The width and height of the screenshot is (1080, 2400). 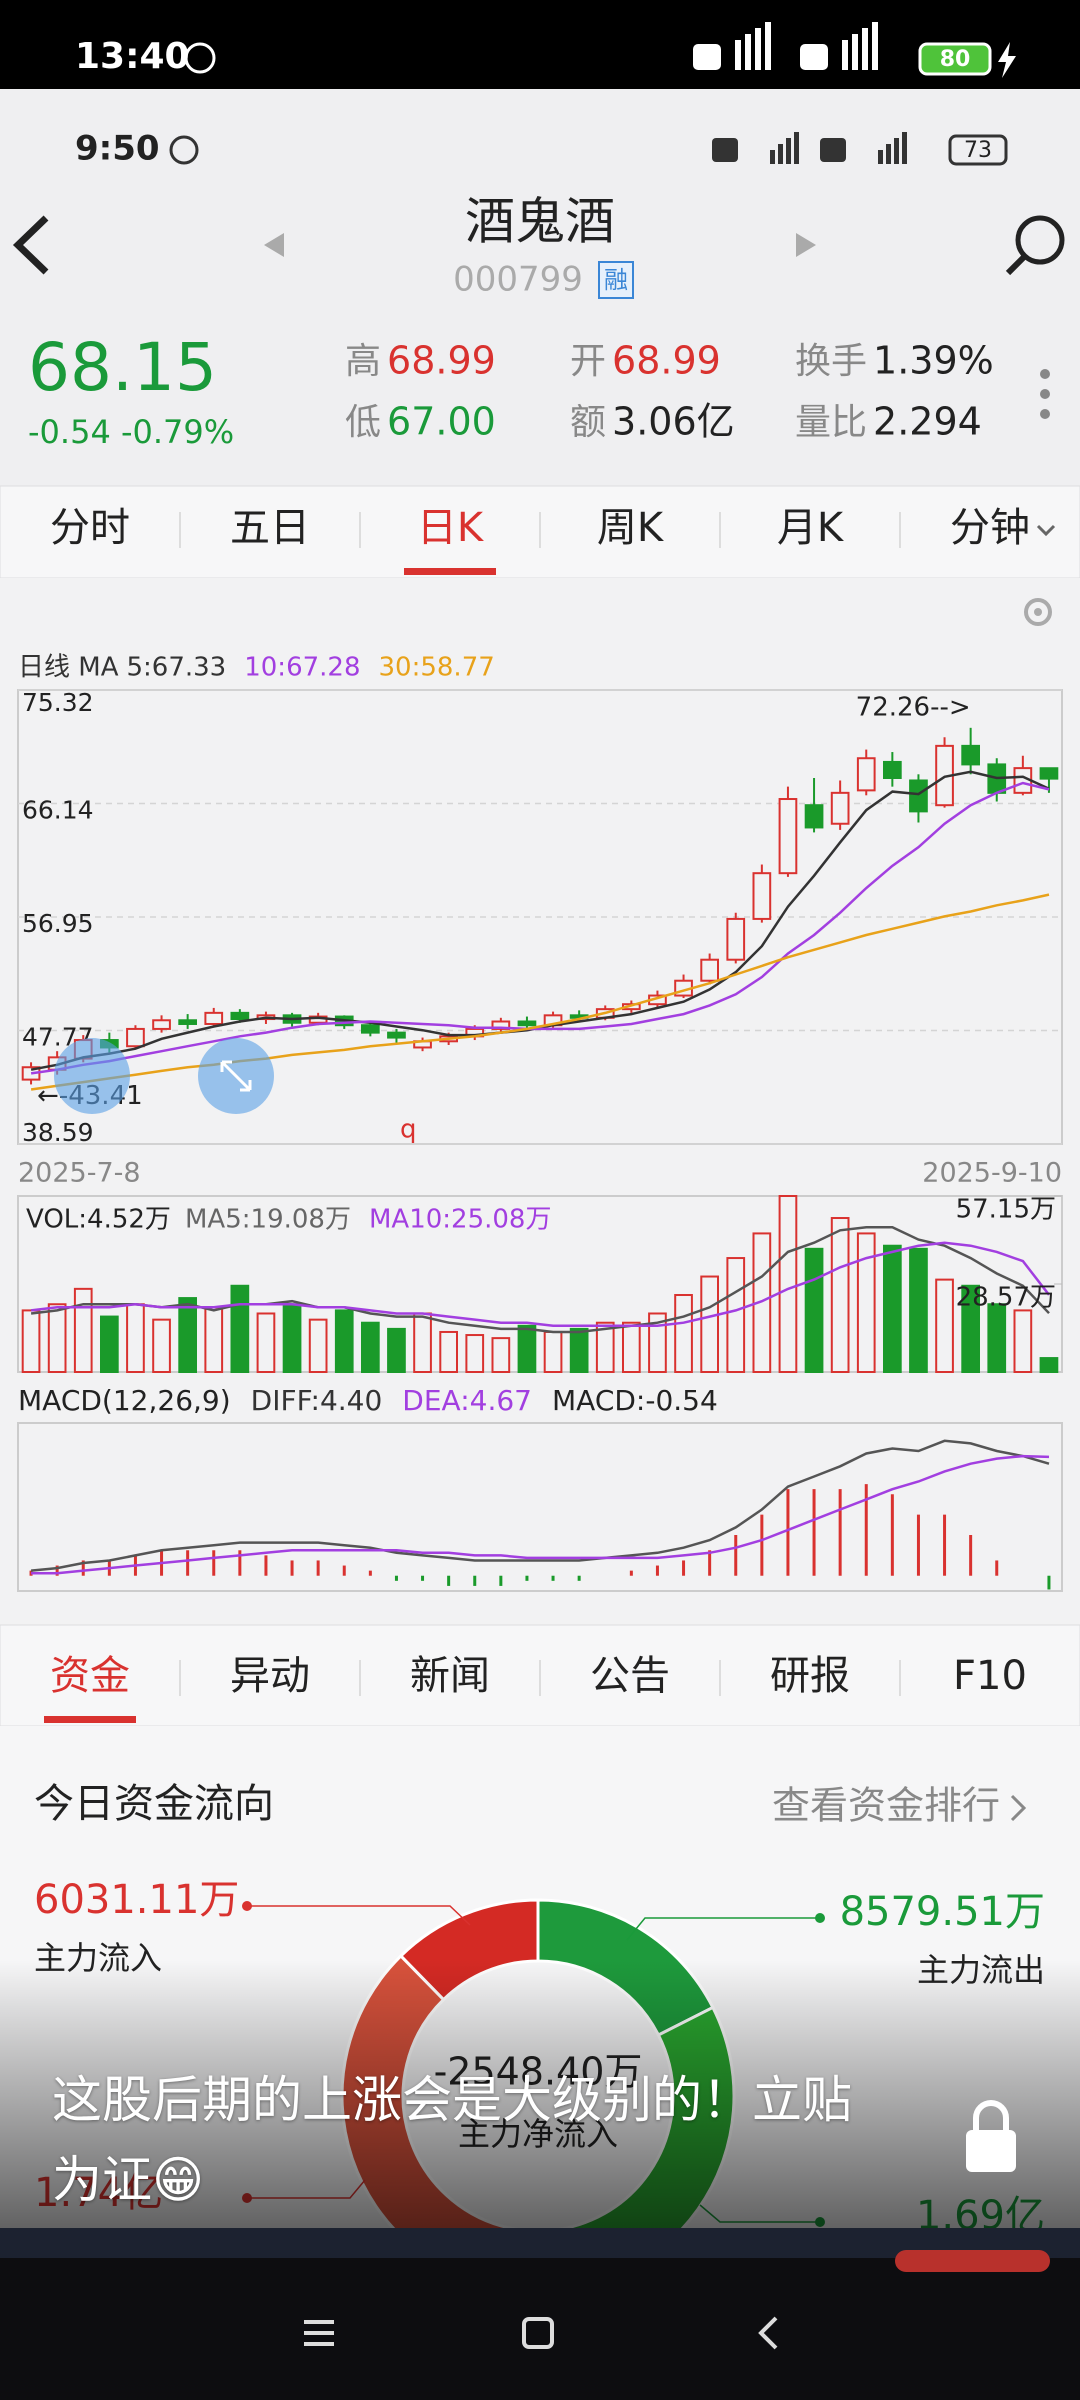 I want to click on tab: 新闻, so click(x=450, y=1676).